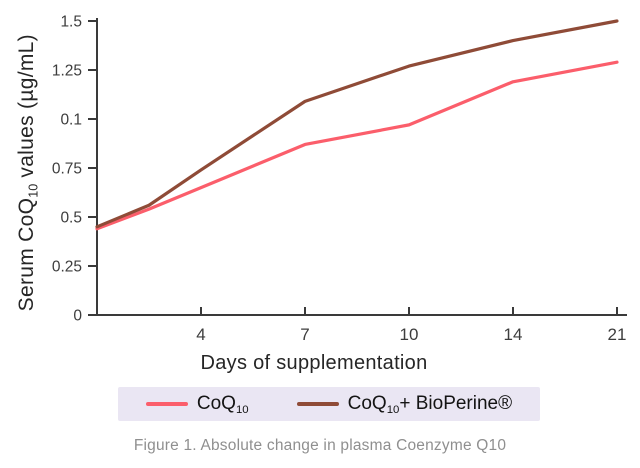 The height and width of the screenshot is (468, 640). I want to click on y-tick-label: 0.25, so click(67, 267).